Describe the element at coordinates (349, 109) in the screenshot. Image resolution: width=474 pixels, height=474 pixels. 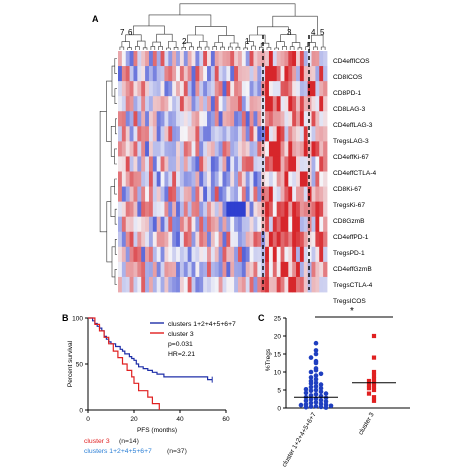
I see `row-label: CD8LAG-3` at that location.